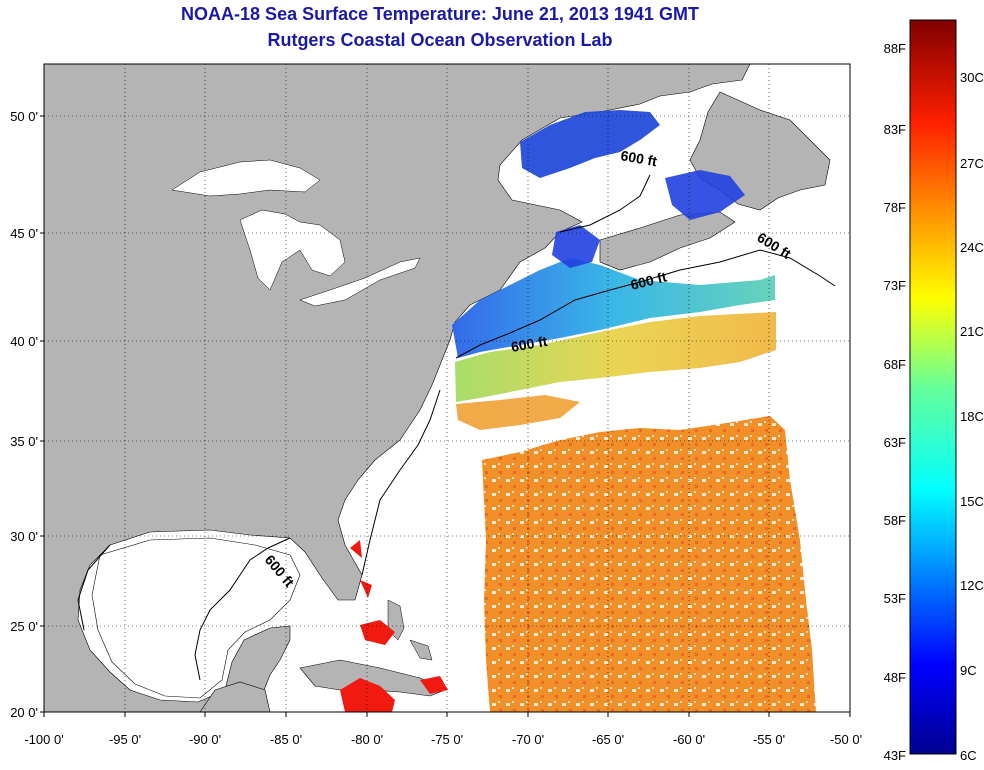 The image size is (984, 770). What do you see at coordinates (24, 712) in the screenshot?
I see `lat-label: 20 0'` at bounding box center [24, 712].